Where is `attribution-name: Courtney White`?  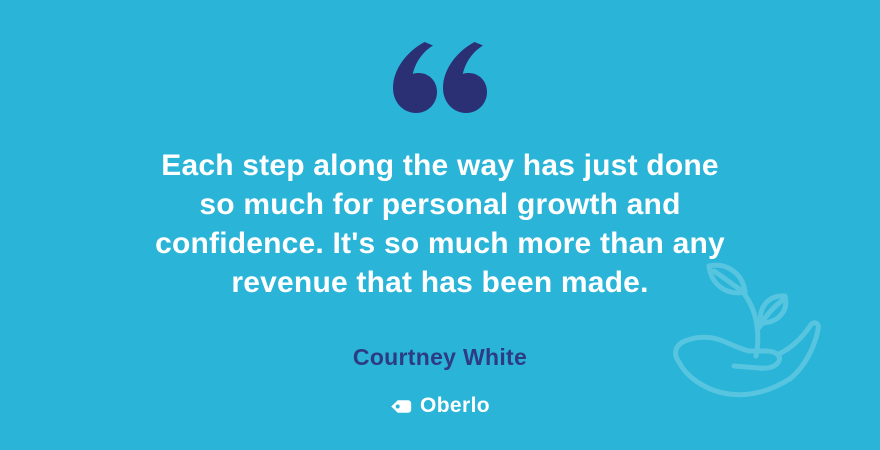
attribution-name: Courtney White is located at coordinates (440, 357).